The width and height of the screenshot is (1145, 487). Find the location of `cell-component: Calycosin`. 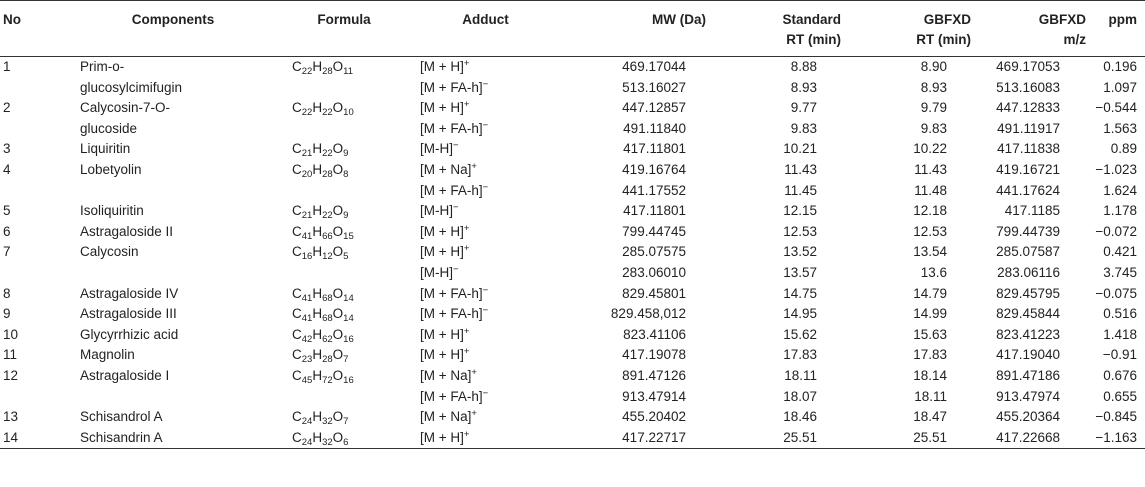

cell-component: Calycosin is located at coordinates (109, 252).